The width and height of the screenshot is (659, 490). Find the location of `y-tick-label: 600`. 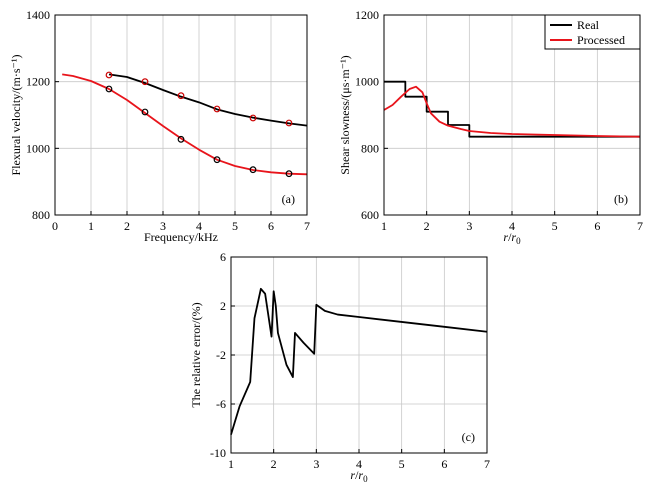

y-tick-label: 600 is located at coordinates (370, 215).